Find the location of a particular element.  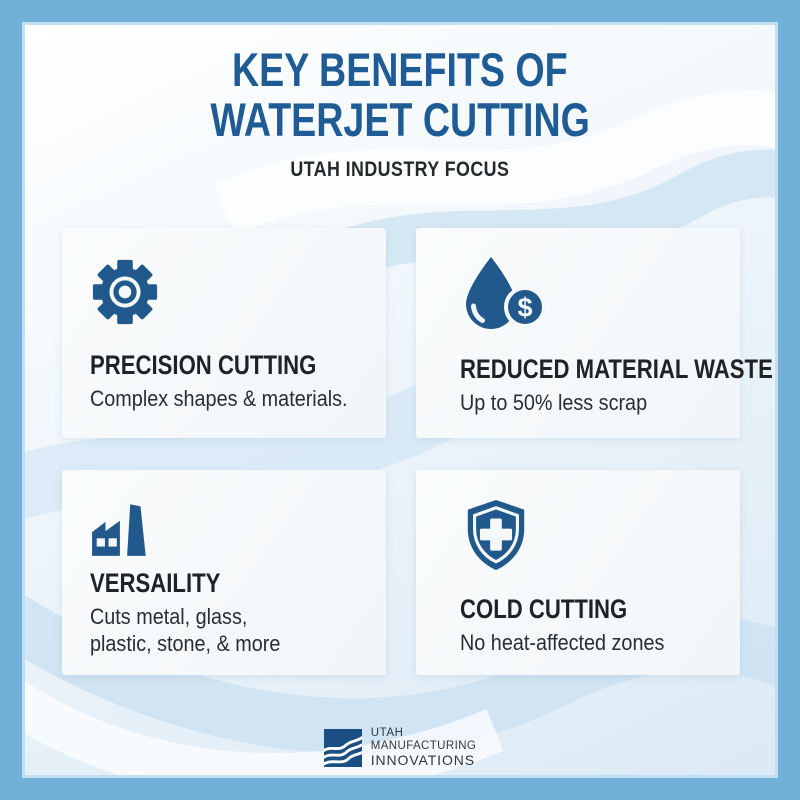

shield-plus-icon is located at coordinates (595, 535).